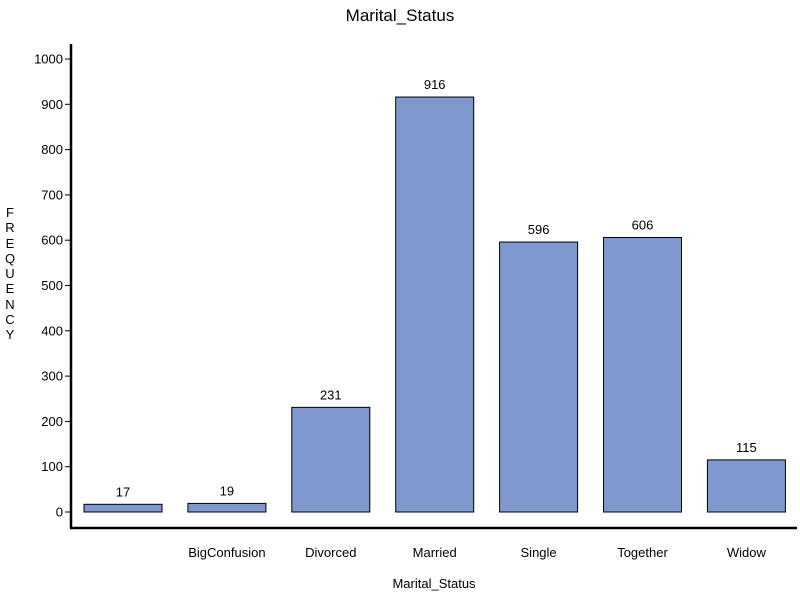 This screenshot has height=600, width=800. Describe the element at coordinates (226, 552) in the screenshot. I see `x-tick-label: BigConfusion` at that location.